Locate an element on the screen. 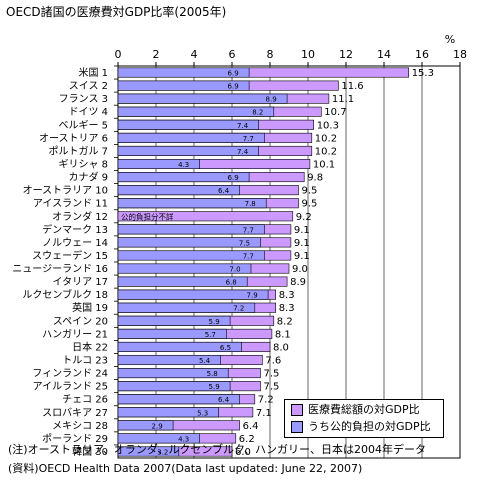 This screenshot has width=480, height=484. category-label: オランダ 12 is located at coordinates (80, 216).